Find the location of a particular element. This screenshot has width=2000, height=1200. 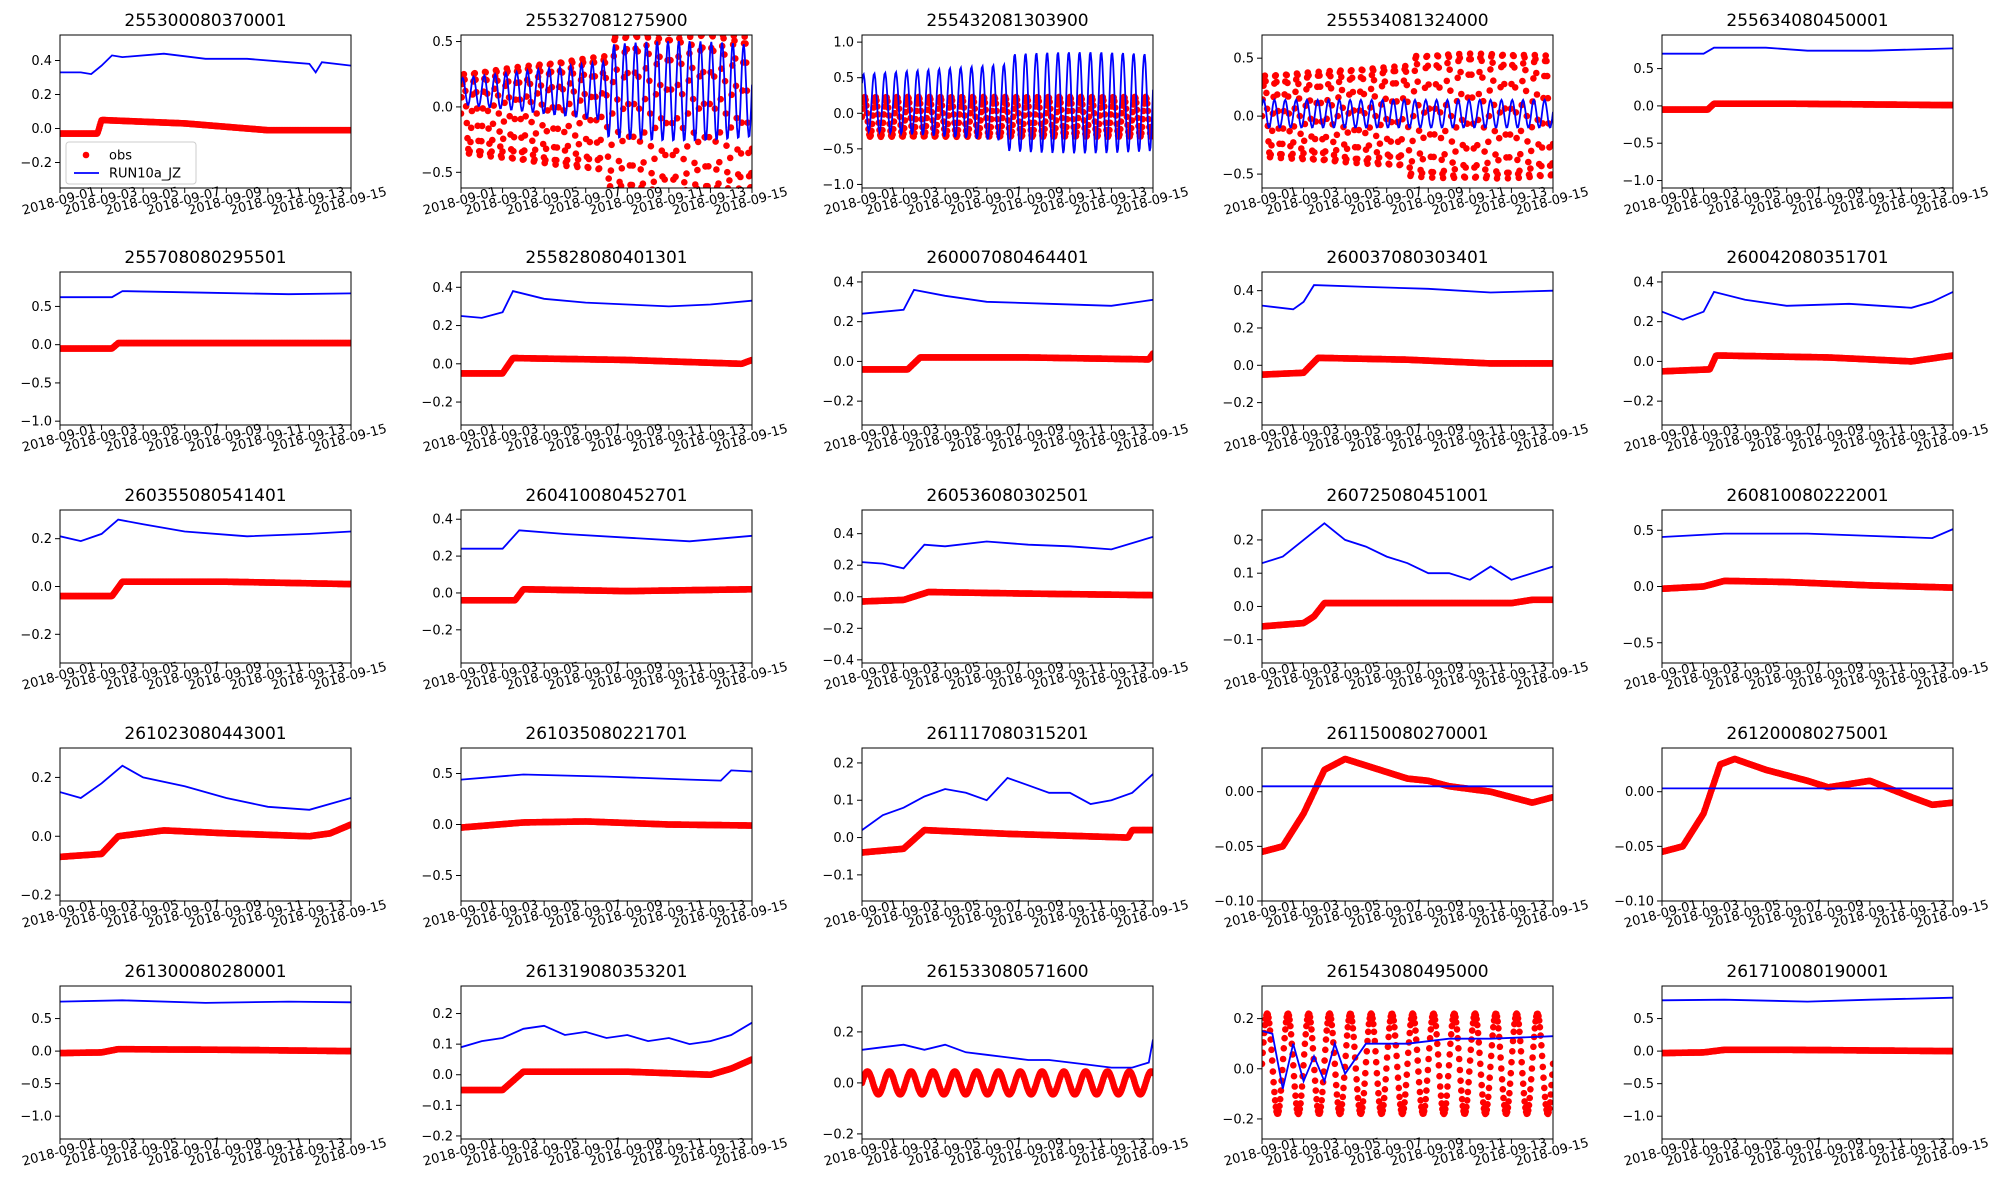

y-tick-label: 0.2 is located at coordinates (843, 322).